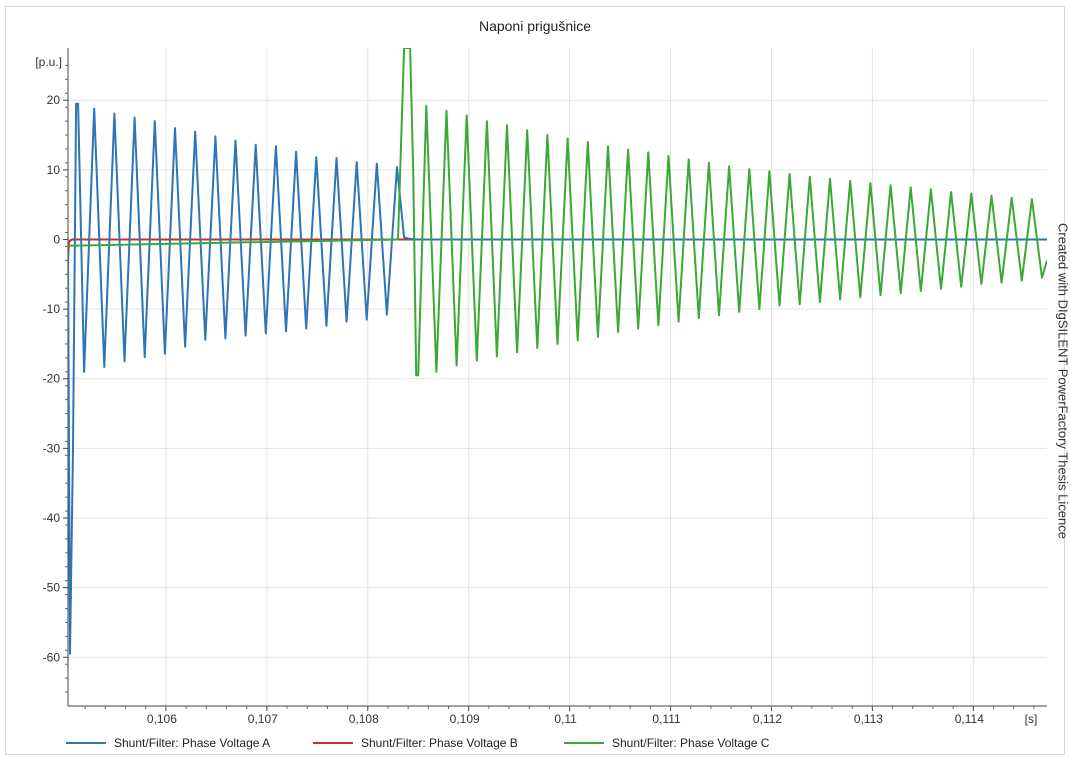 This screenshot has height=758, width=1070. I want to click on y-tick-label: -20, so click(52, 379).